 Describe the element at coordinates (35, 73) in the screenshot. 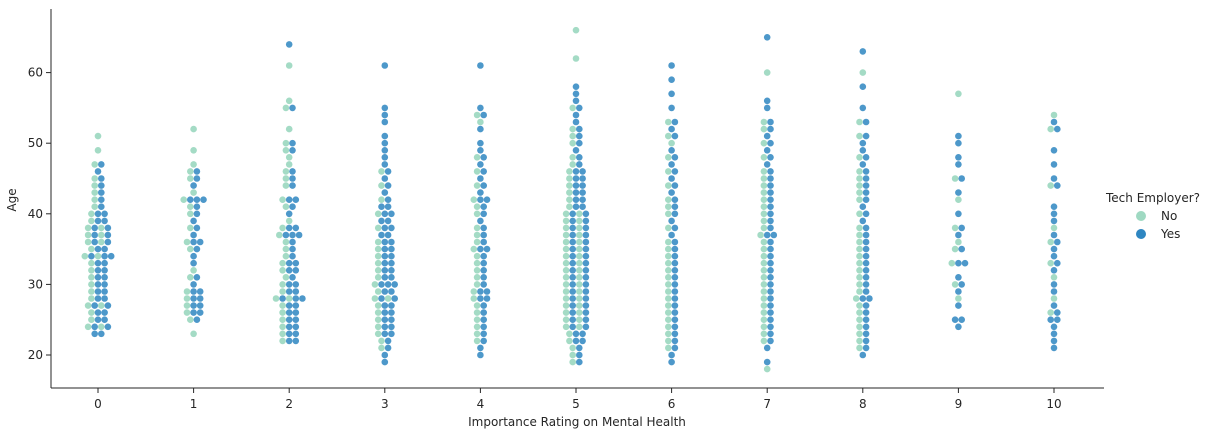

I see `y-tick-label: 60` at that location.